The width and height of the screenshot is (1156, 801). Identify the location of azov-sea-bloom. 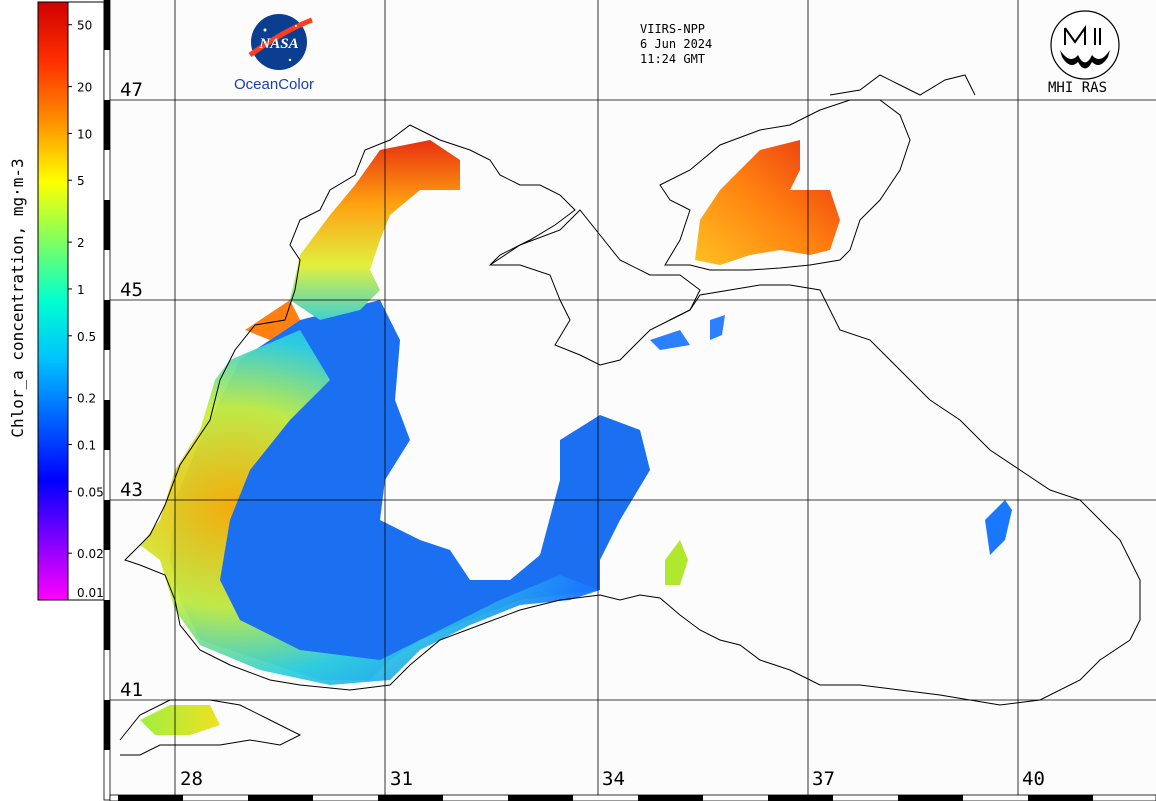
(767, 202).